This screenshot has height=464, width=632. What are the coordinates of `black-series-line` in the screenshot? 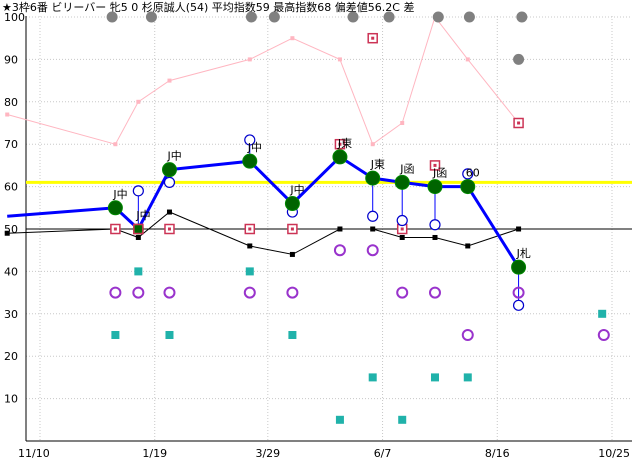 It's located at (263, 233).